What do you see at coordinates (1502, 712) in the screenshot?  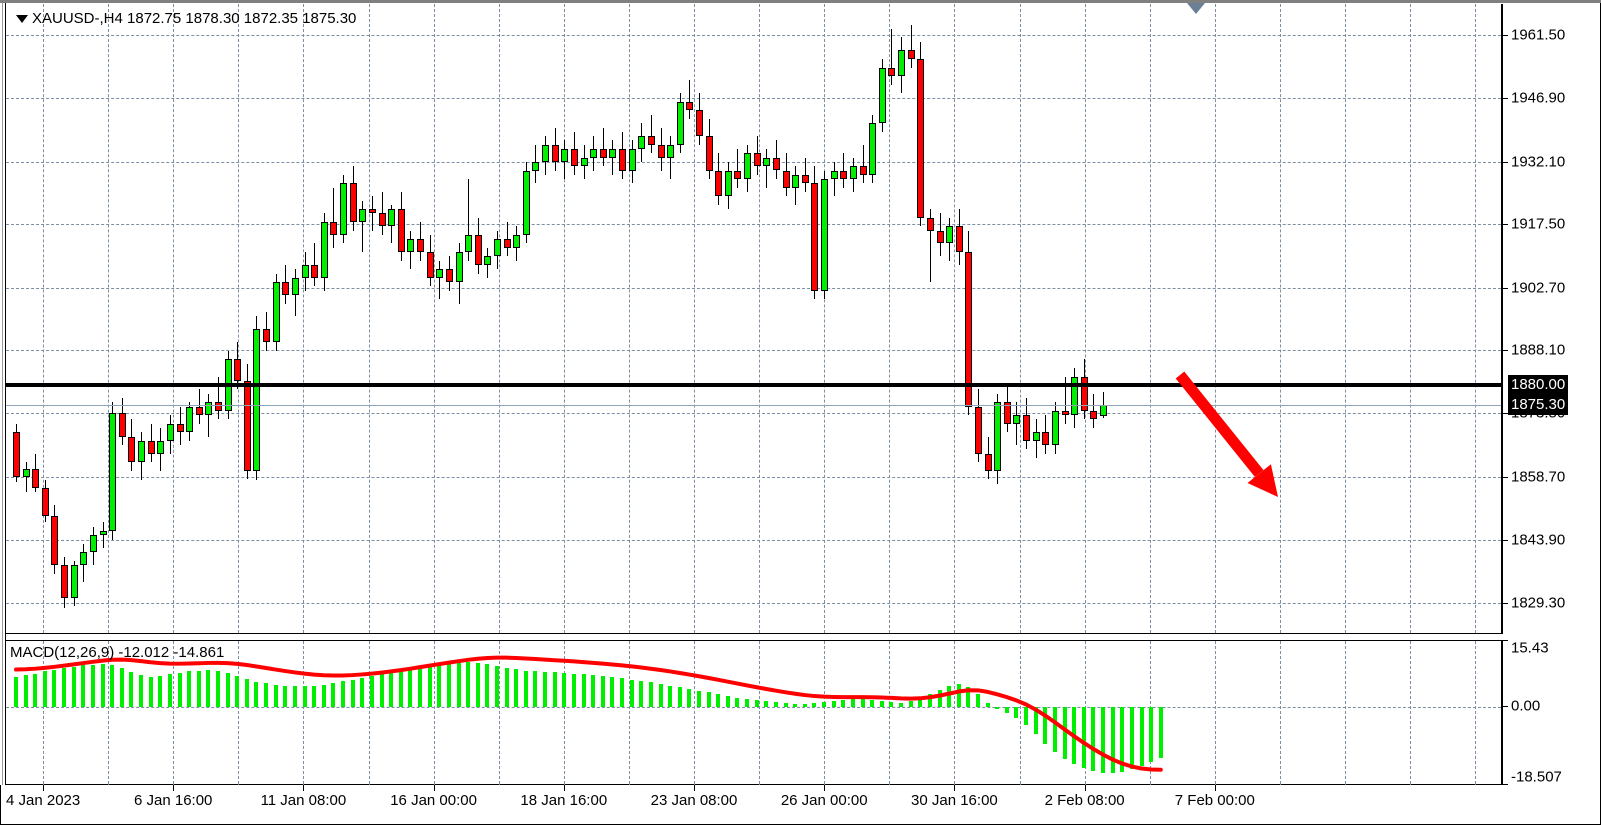 I see `macd-axis-spine` at bounding box center [1502, 712].